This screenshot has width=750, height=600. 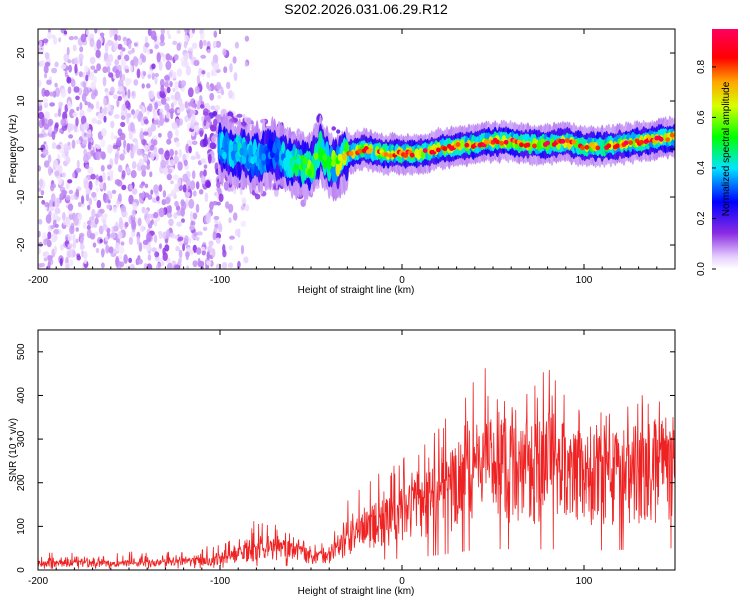 I want to click on y-tick-label: 20, so click(x=21, y=53).